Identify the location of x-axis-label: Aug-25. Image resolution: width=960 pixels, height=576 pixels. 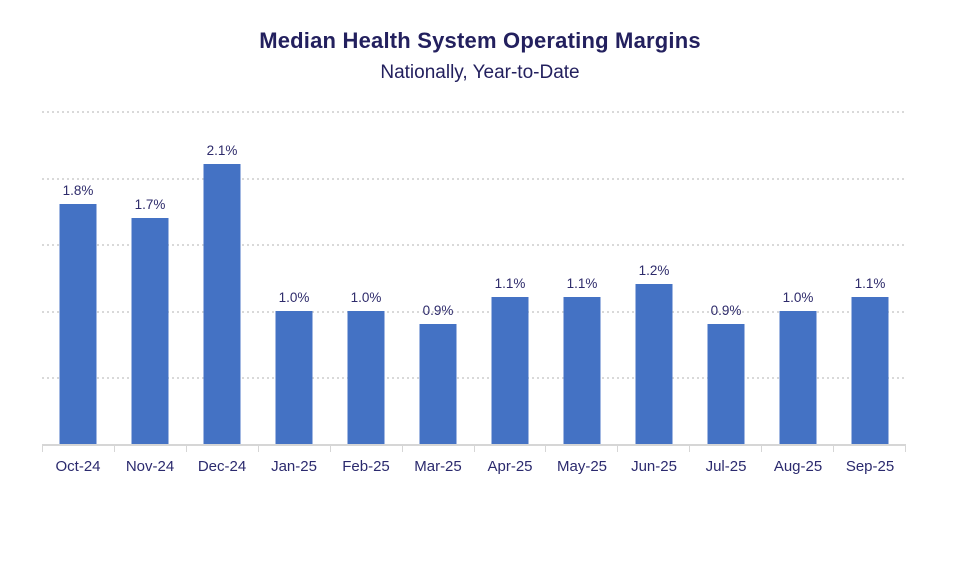
(798, 466).